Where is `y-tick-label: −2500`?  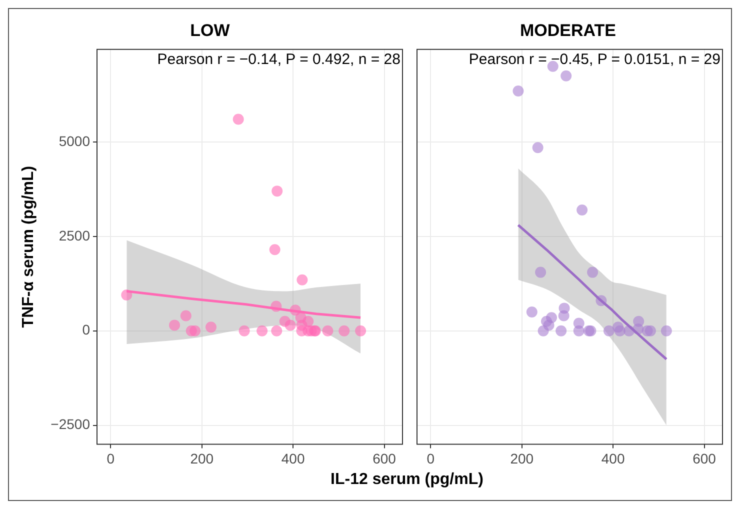 y-tick-label: −2500 is located at coordinates (70, 424).